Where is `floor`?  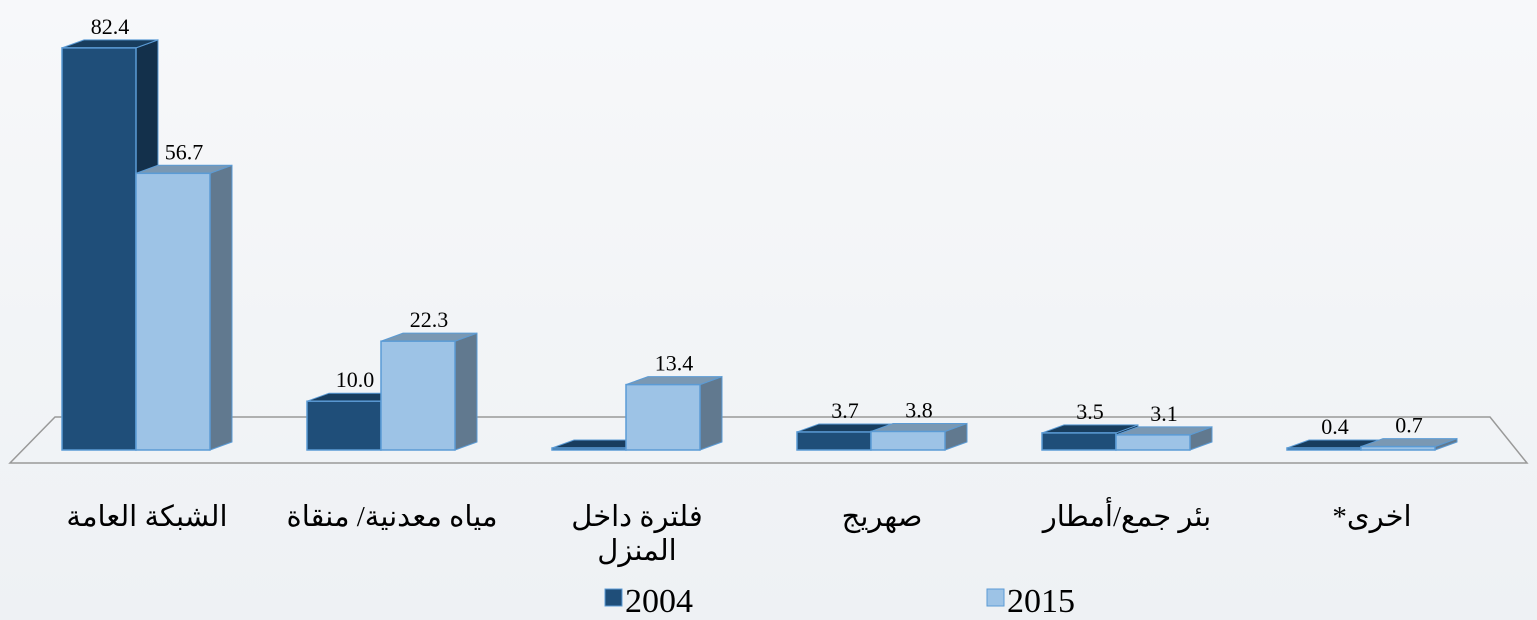 floor is located at coordinates (768, 440).